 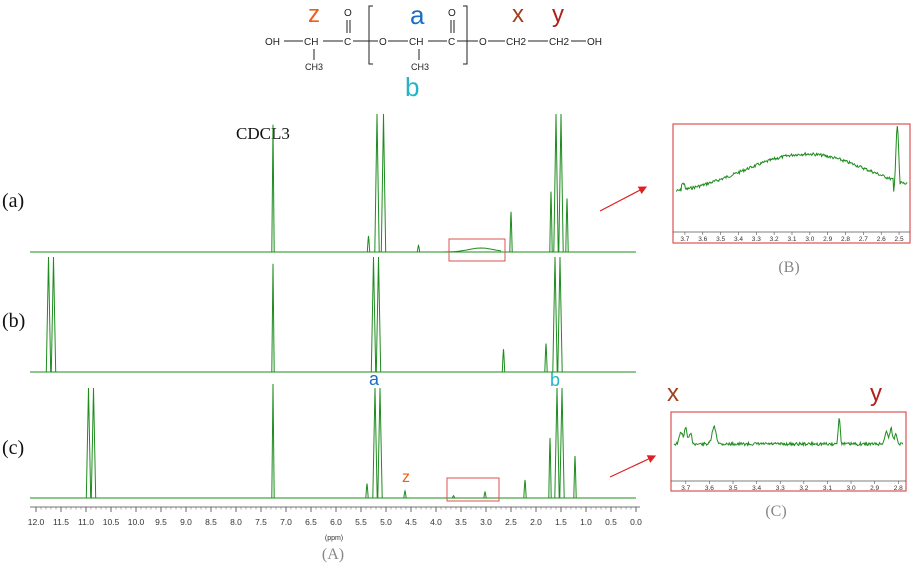 I want to click on inset-c-frame, so click(x=788, y=451).